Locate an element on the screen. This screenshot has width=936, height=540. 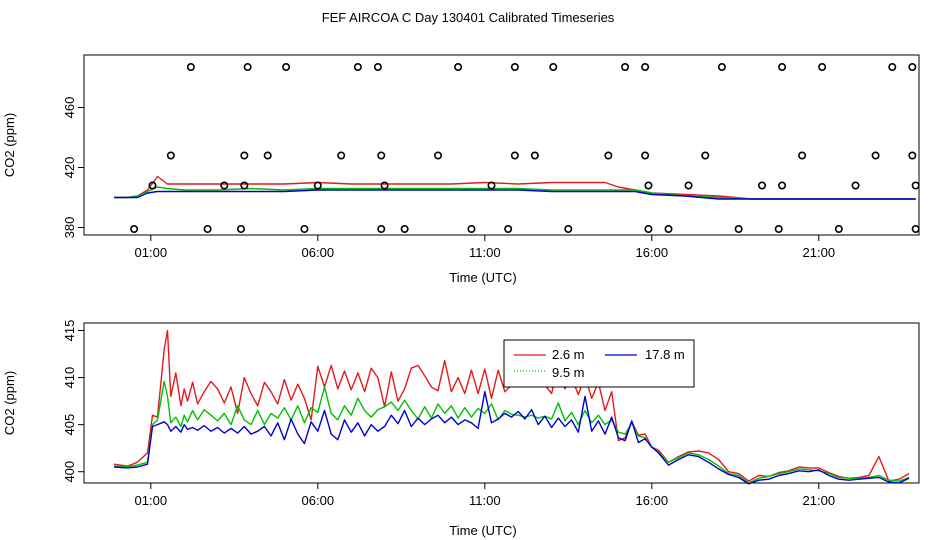
top-x-tick-label: 06:00 is located at coordinates (318, 252).